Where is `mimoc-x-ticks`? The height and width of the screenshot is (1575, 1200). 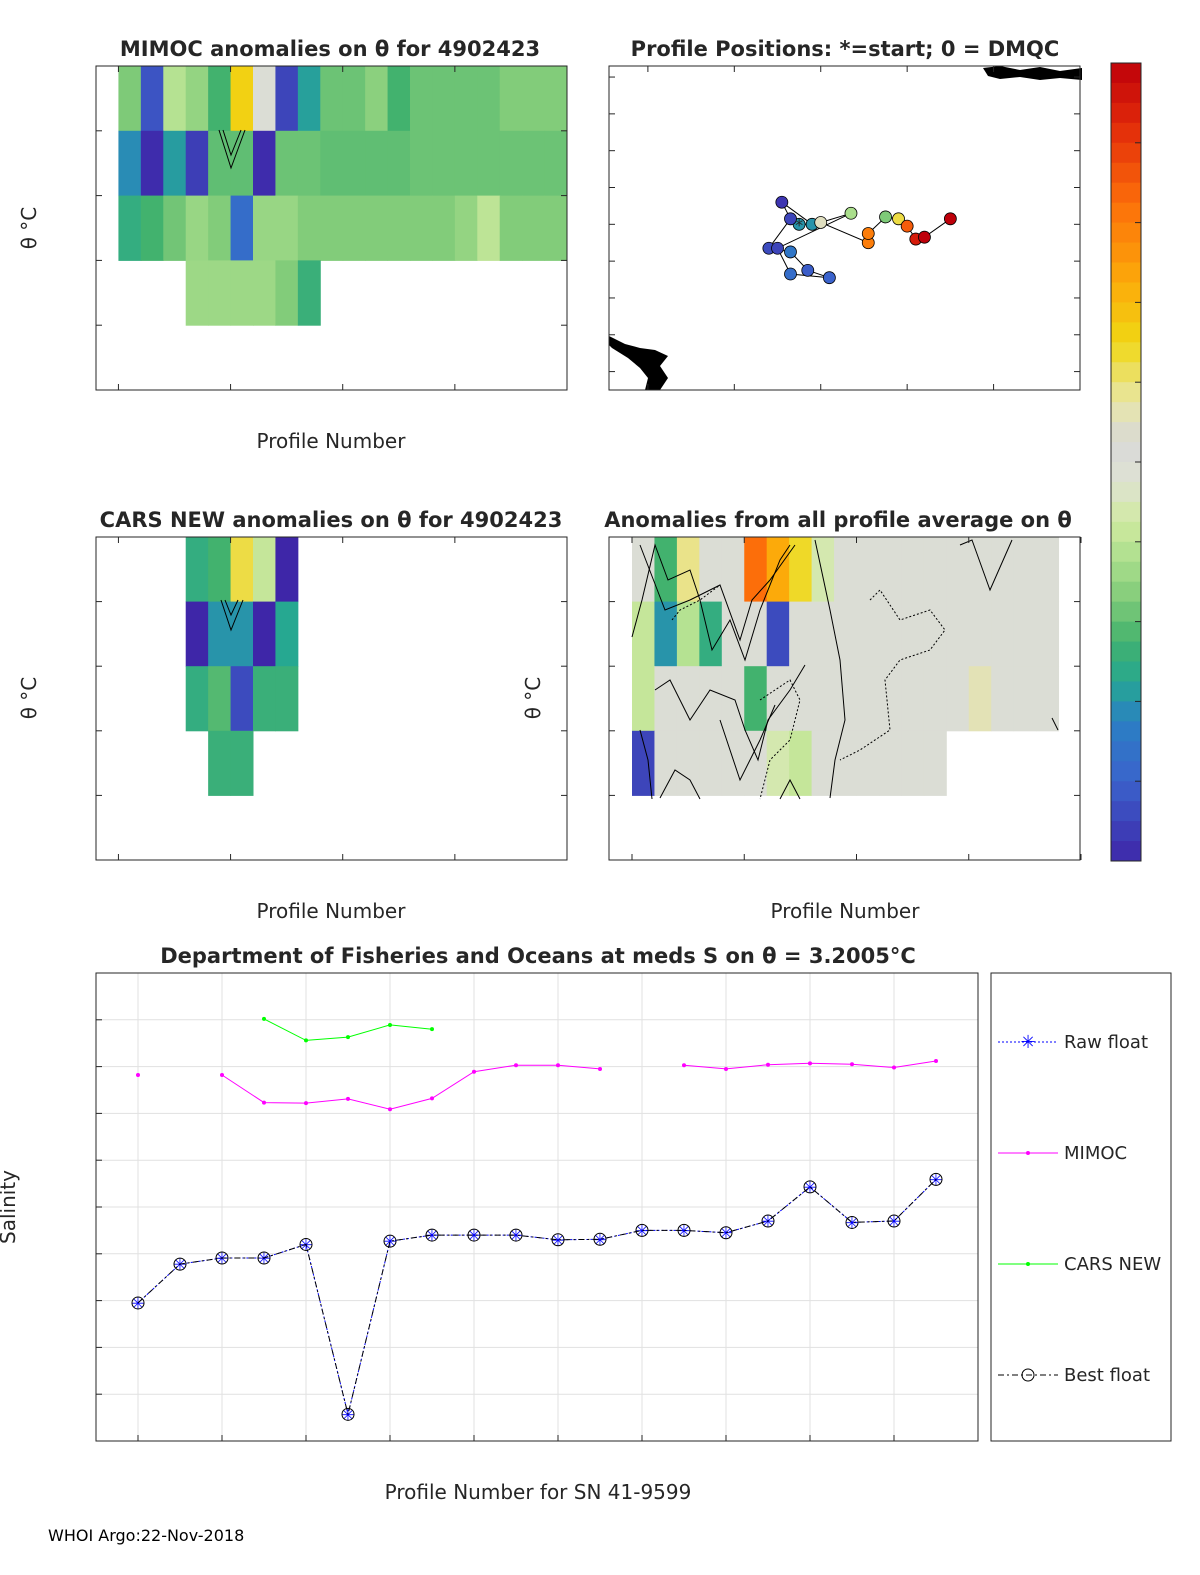 mimoc-x-ticks is located at coordinates (342, 228).